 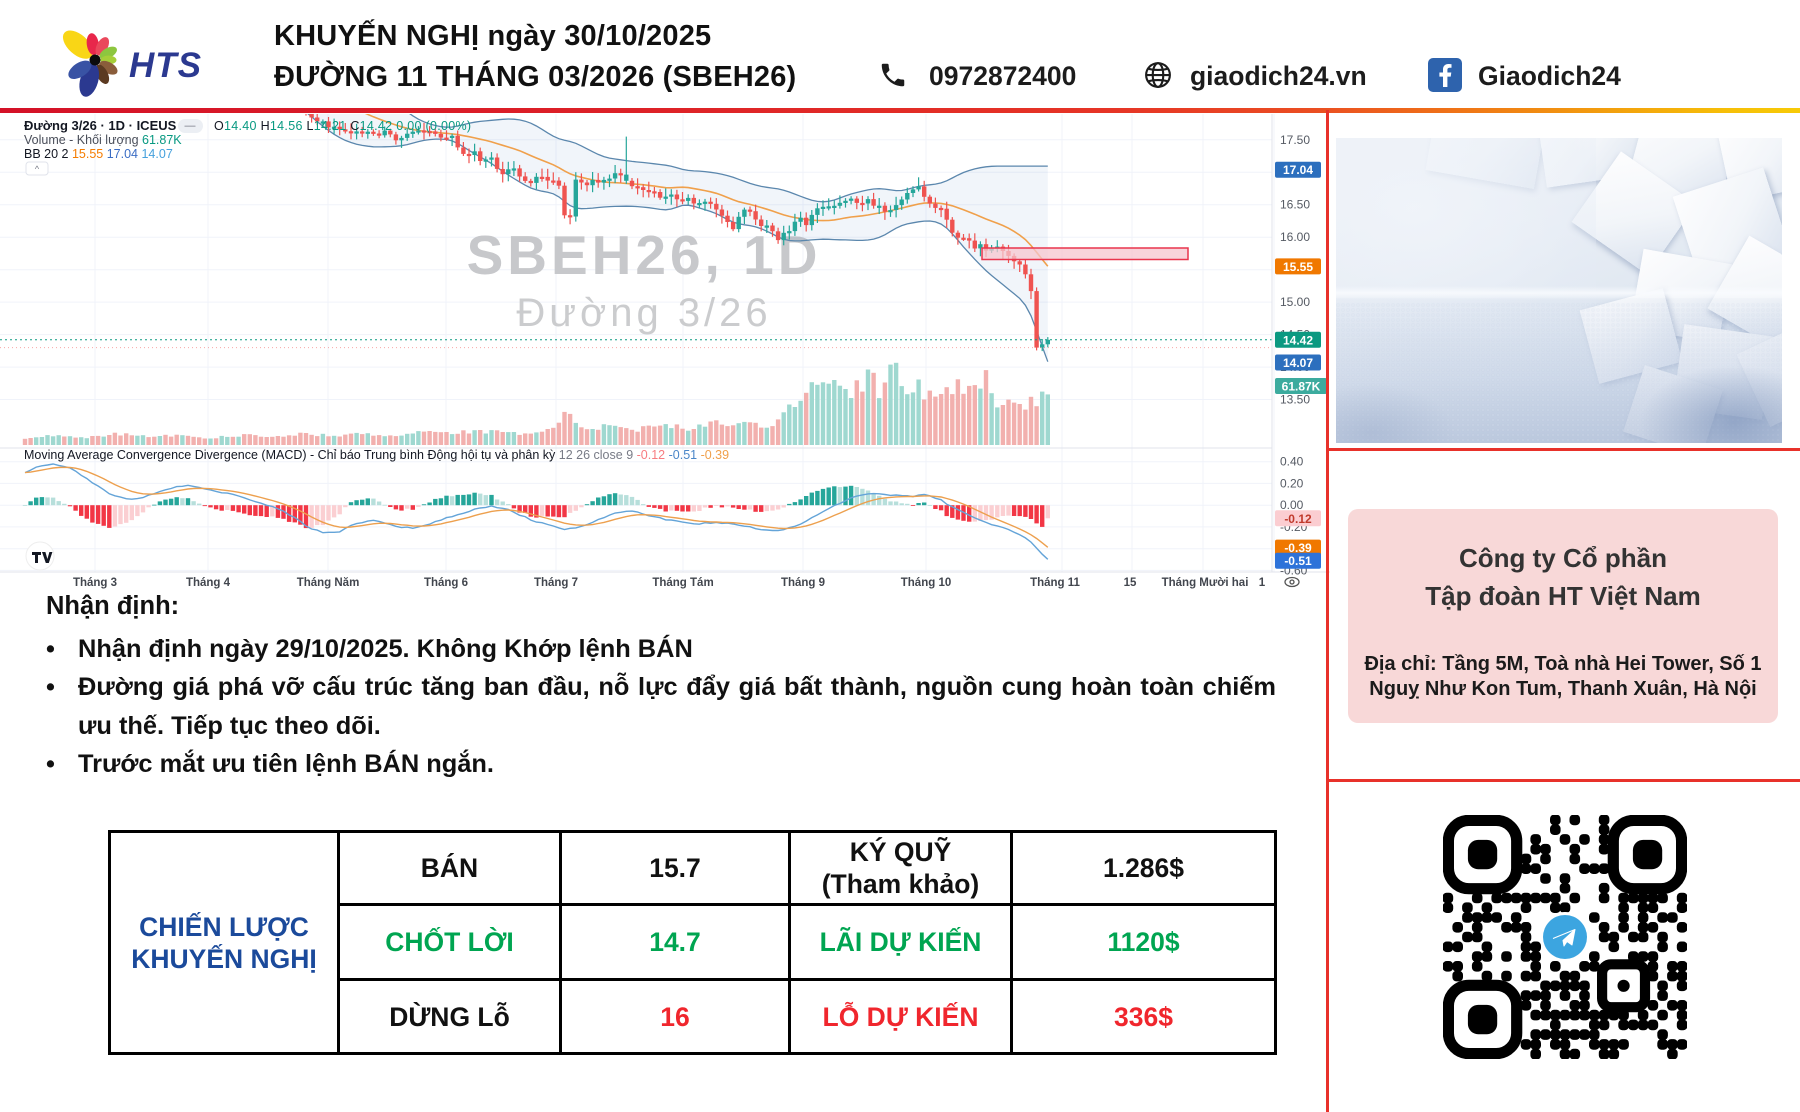 What do you see at coordinates (1298, 548) in the screenshot?
I see `svg-text: -0.39` at bounding box center [1298, 548].